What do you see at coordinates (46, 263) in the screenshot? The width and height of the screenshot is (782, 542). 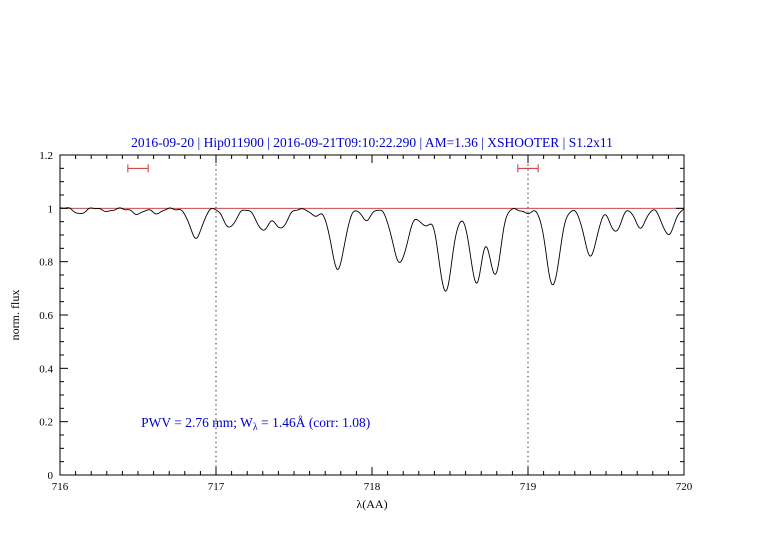 I see `y-tick-label: 0.8` at bounding box center [46, 263].